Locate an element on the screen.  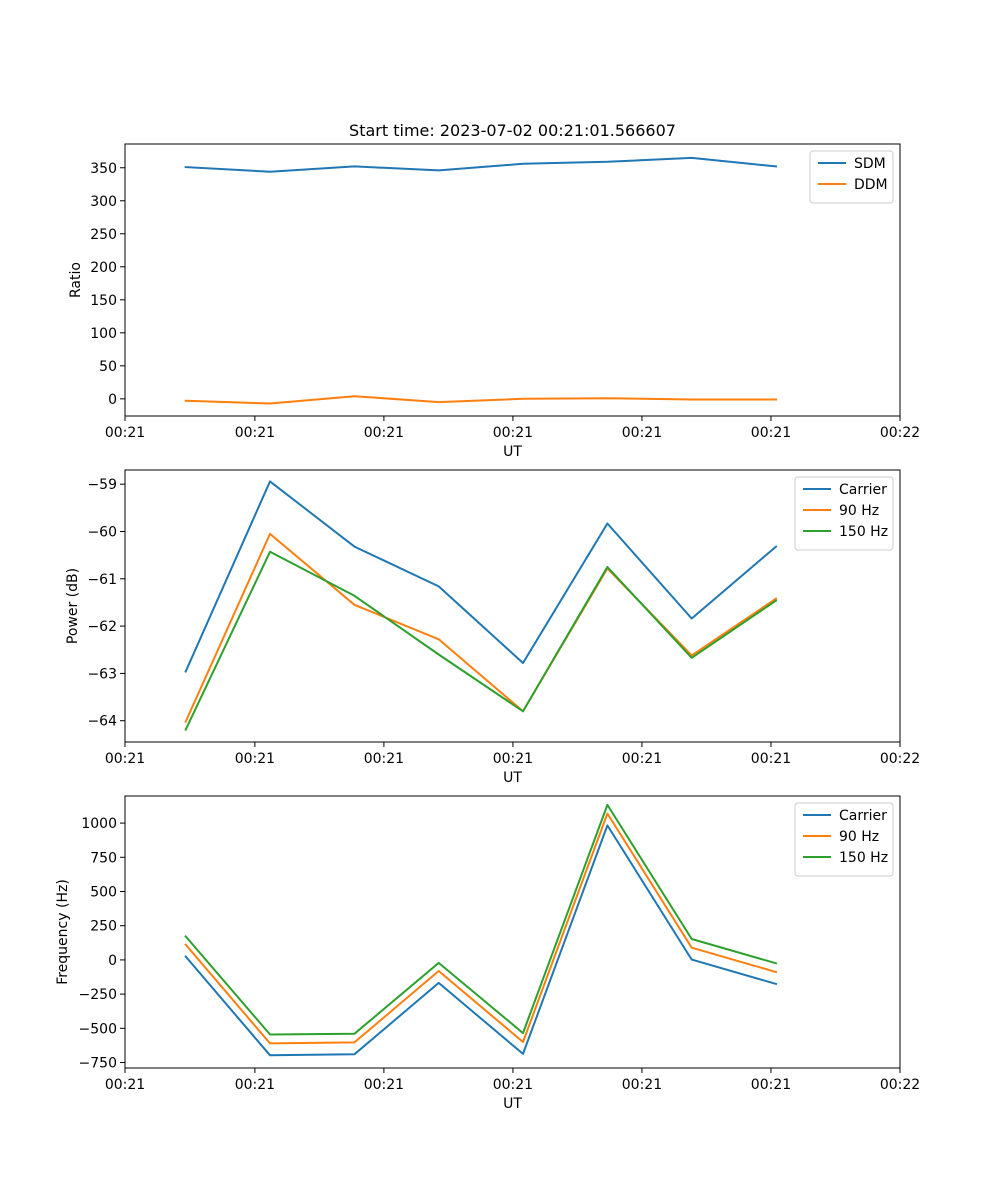
chart-title: Start time: 2023-07-02 00:21:01.566607 is located at coordinates (512, 130).